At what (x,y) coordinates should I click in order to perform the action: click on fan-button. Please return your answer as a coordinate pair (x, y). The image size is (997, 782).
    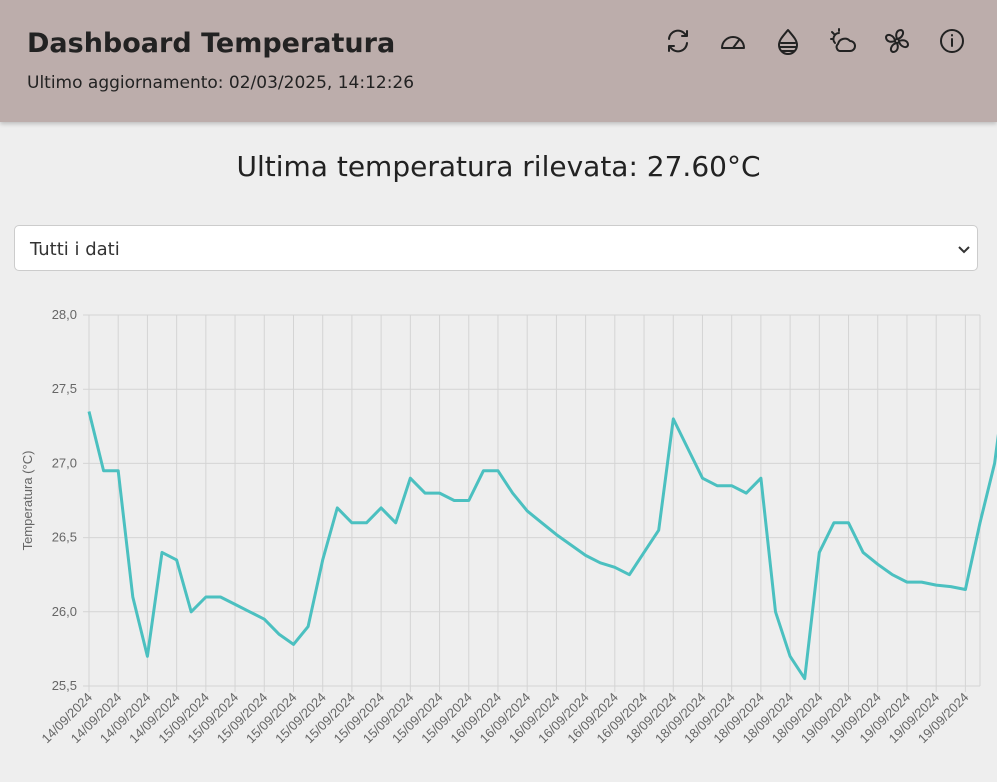
    Looking at the image, I should click on (897, 41).